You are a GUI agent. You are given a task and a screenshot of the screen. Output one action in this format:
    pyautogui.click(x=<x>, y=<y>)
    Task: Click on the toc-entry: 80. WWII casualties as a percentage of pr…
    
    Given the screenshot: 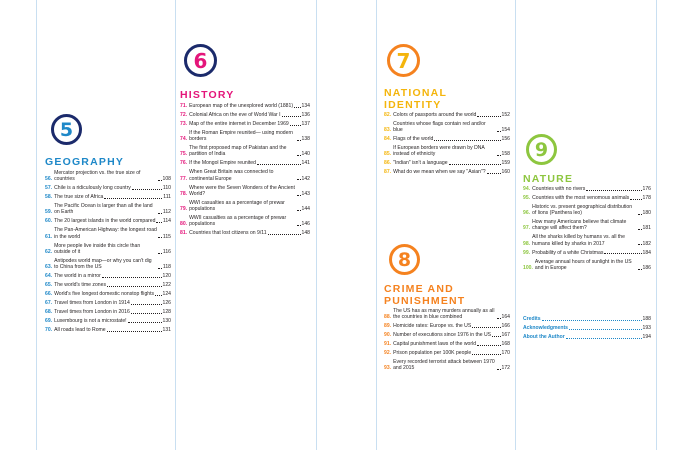 What is the action you would take?
    pyautogui.click(x=245, y=221)
    